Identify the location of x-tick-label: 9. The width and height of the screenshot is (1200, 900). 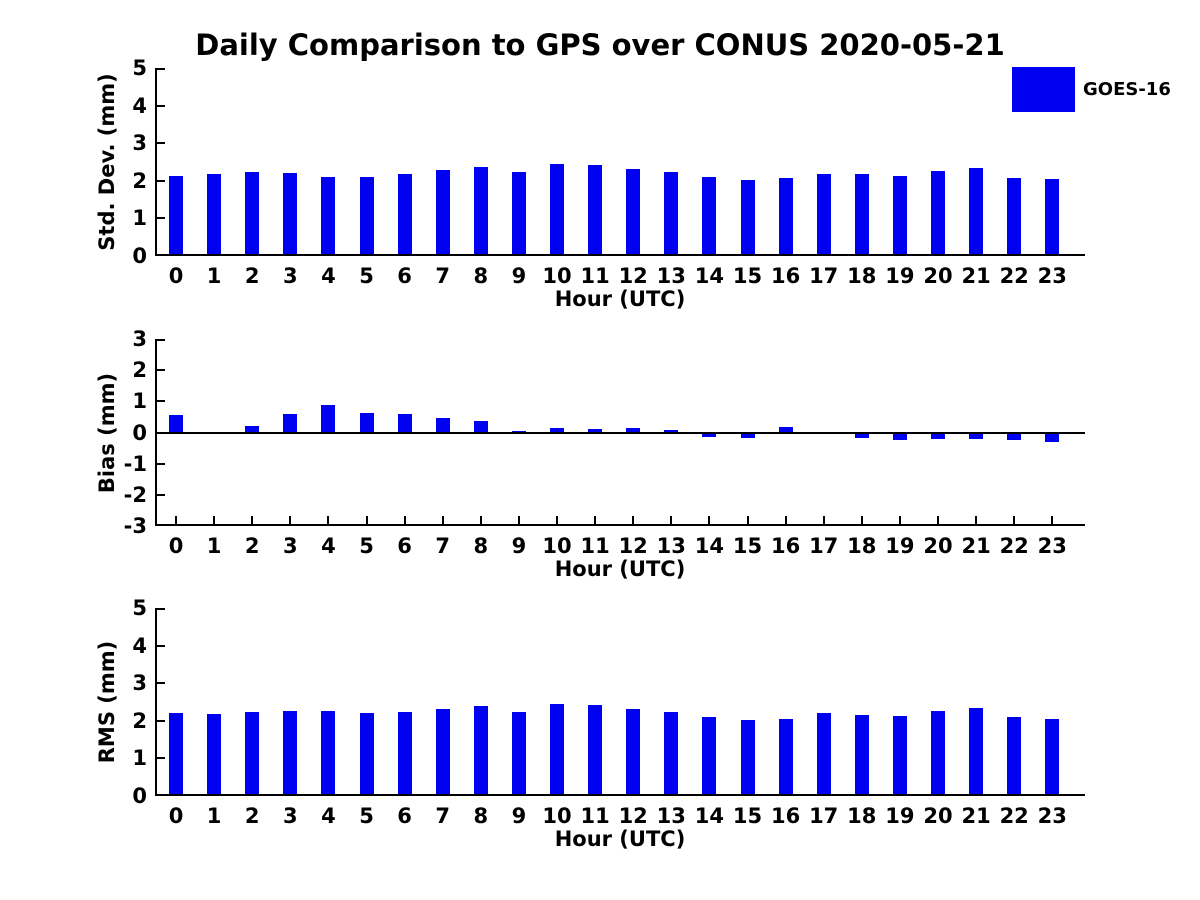
(519, 816).